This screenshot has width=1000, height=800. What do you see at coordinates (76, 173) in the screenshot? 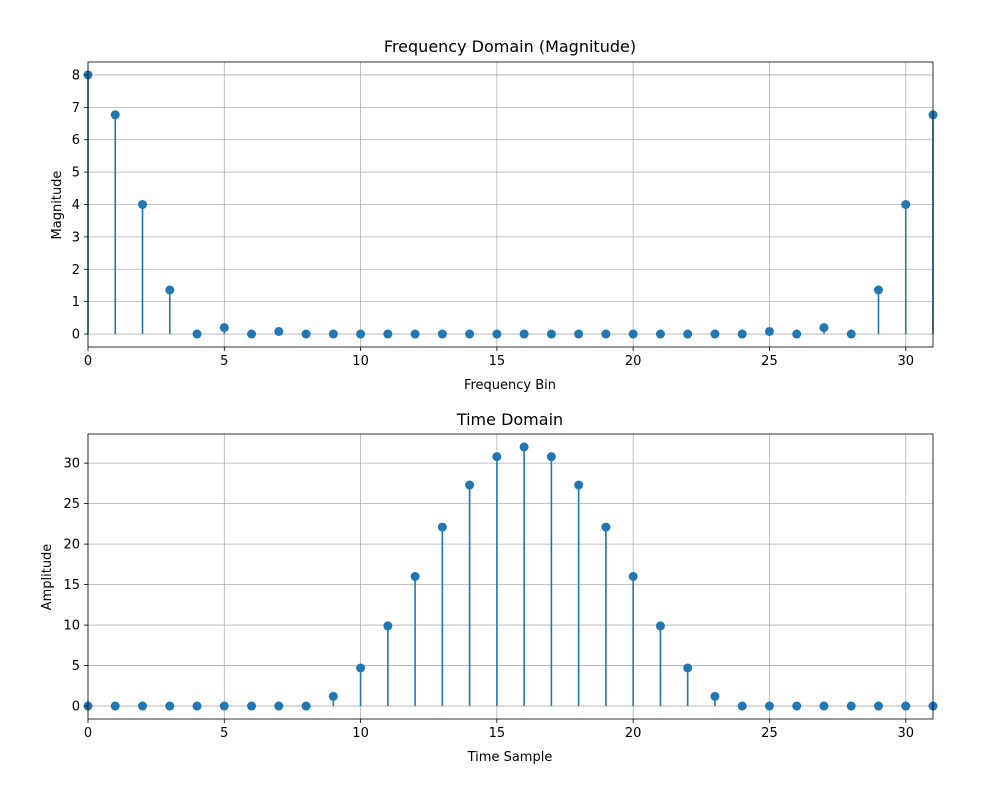
I see `frequency-y-tick-label: 5` at bounding box center [76, 173].